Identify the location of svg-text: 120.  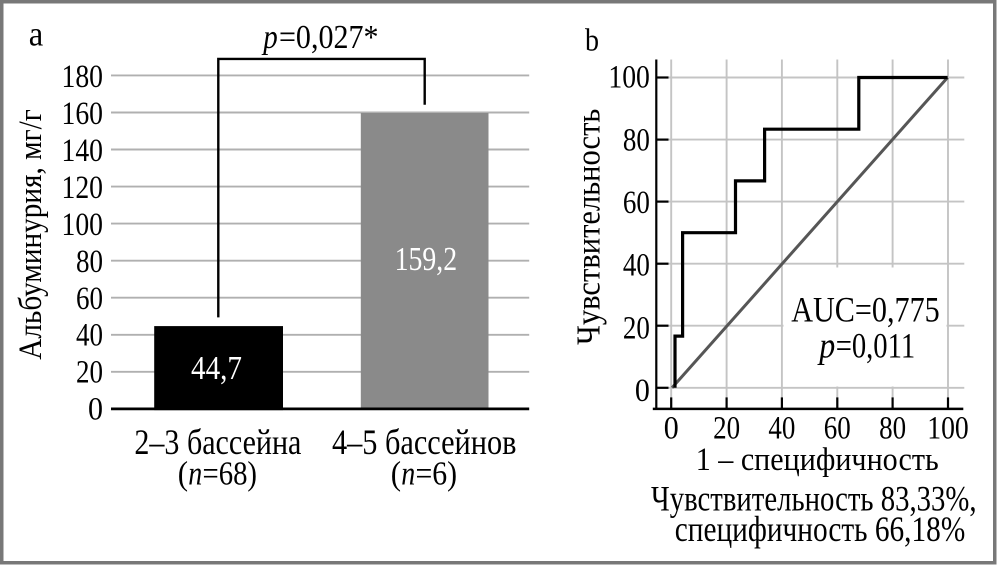
(83, 188).